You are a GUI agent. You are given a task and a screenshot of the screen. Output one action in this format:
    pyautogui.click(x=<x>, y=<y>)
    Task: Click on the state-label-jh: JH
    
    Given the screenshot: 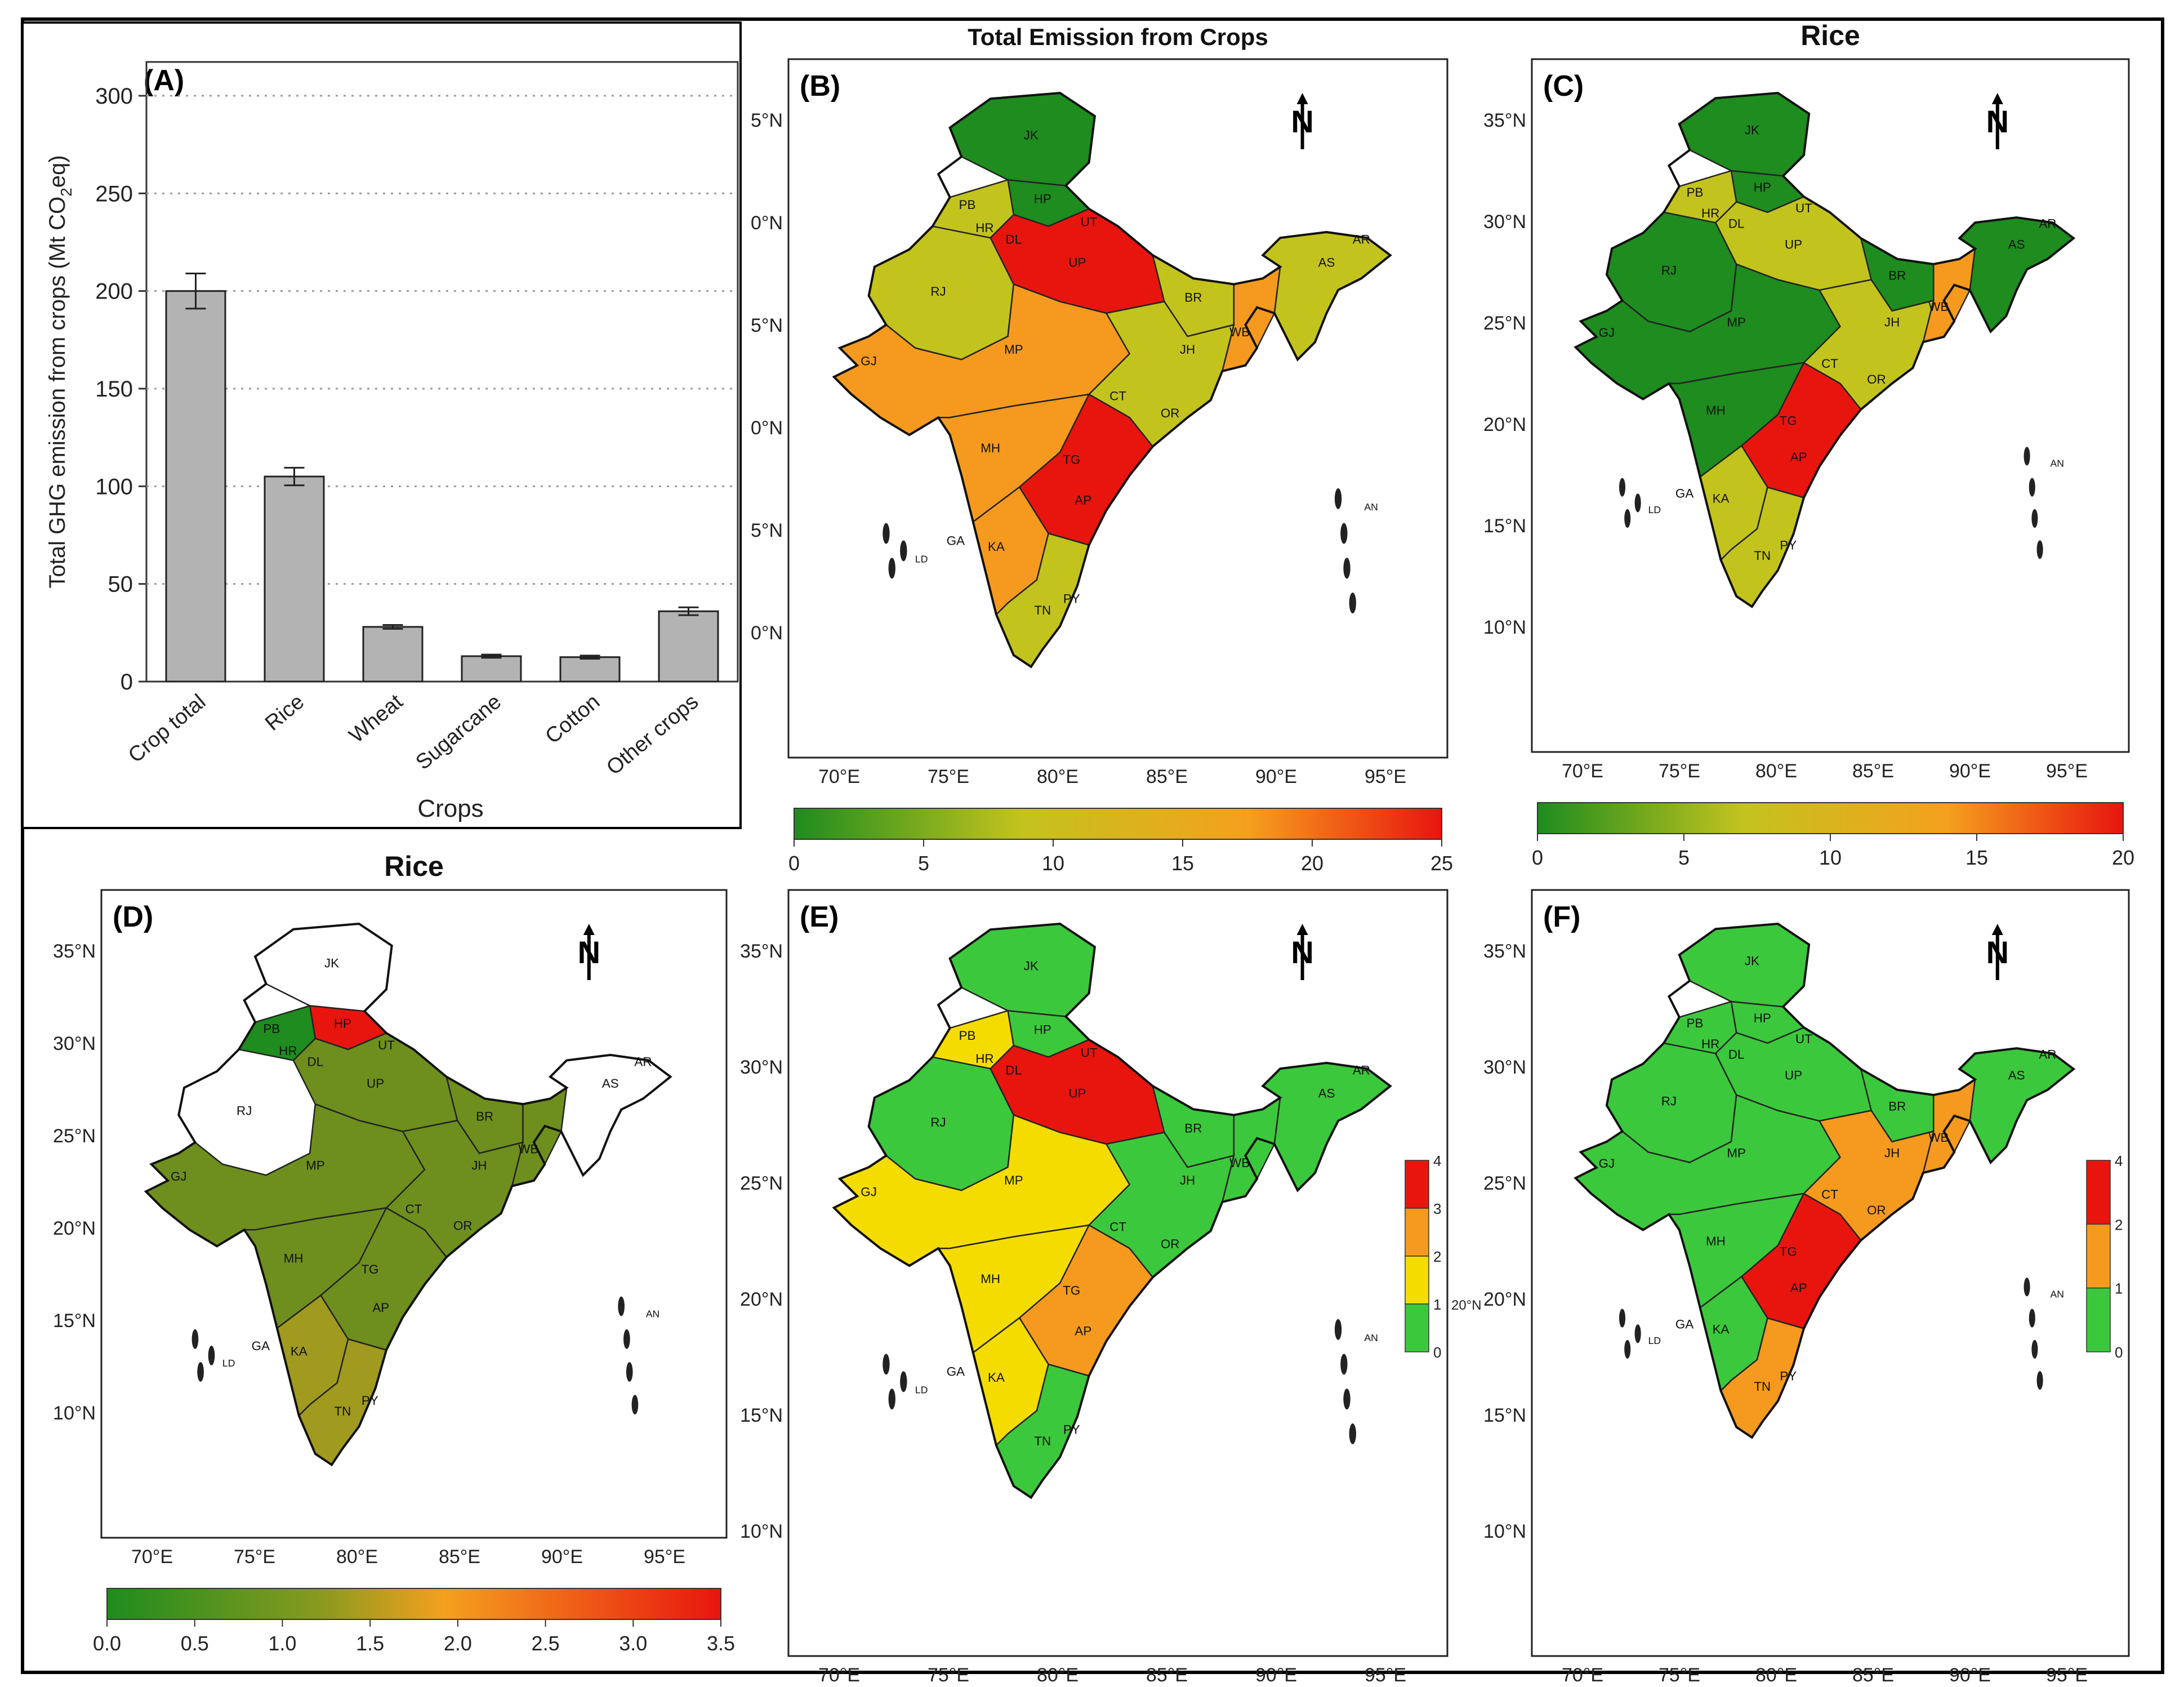 What is the action you would take?
    pyautogui.click(x=1187, y=1180)
    